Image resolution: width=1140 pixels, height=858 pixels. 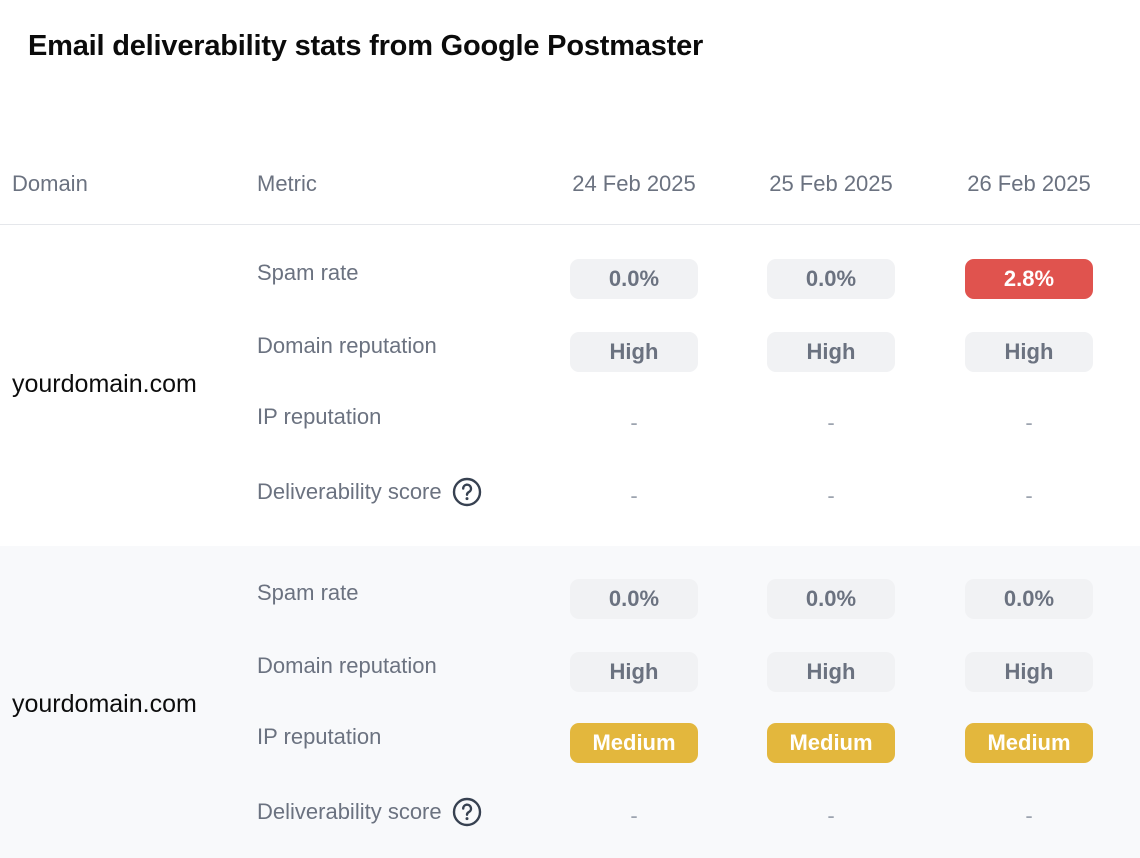 I want to click on column-header-domain: Domain, so click(x=50, y=183).